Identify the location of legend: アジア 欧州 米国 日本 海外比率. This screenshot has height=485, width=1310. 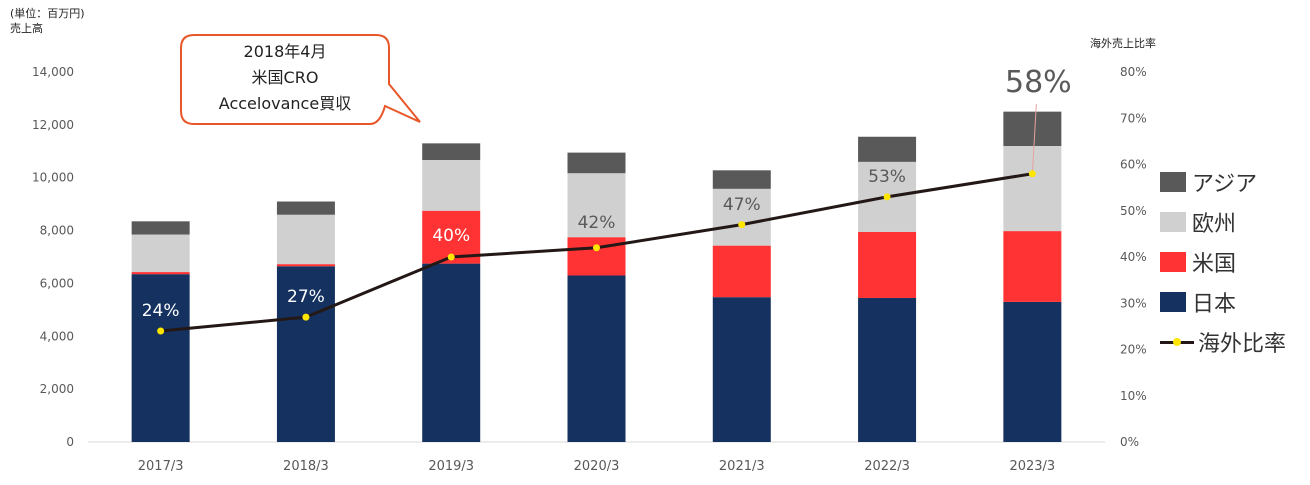
(1223, 268).